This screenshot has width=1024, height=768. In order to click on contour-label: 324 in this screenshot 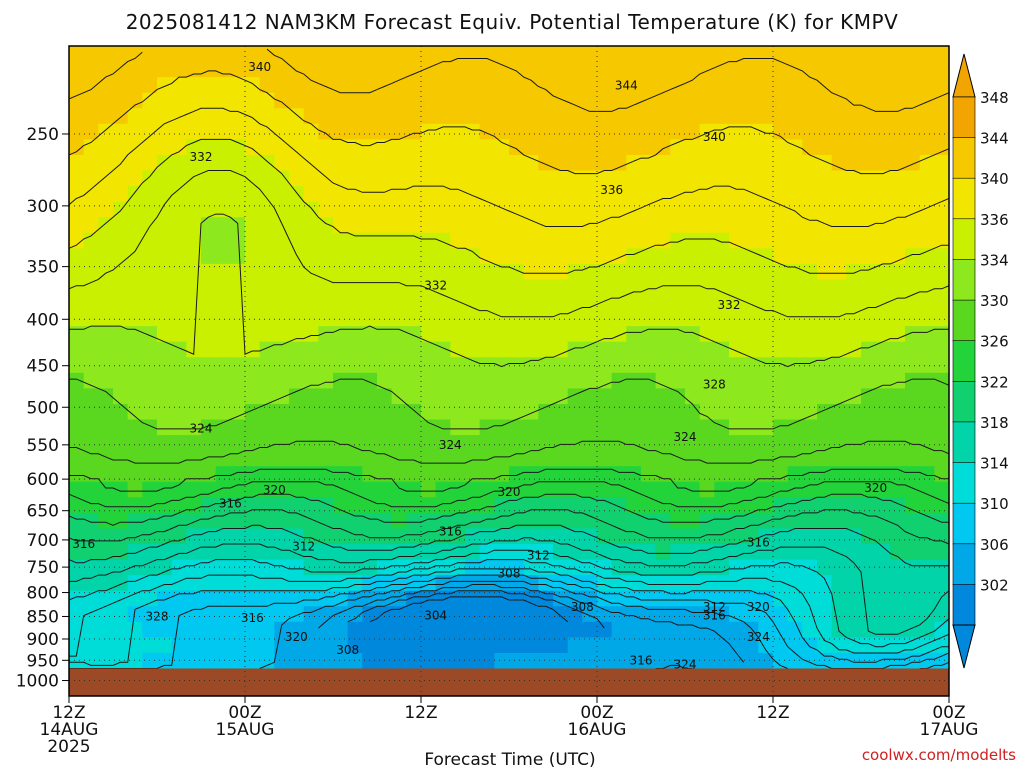, I will do `click(685, 437)`.